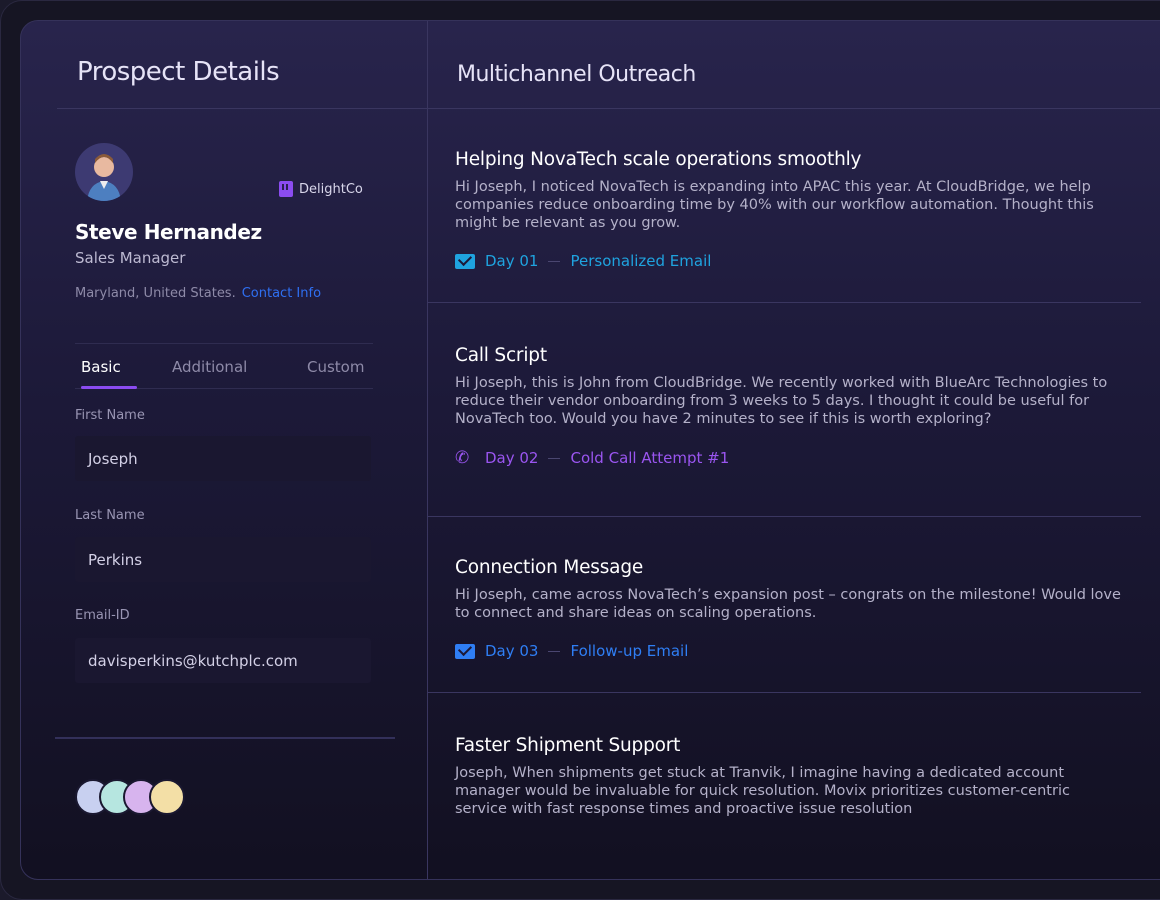  Describe the element at coordinates (130, 258) in the screenshot. I see `prospect-role: Sales Manager` at that location.